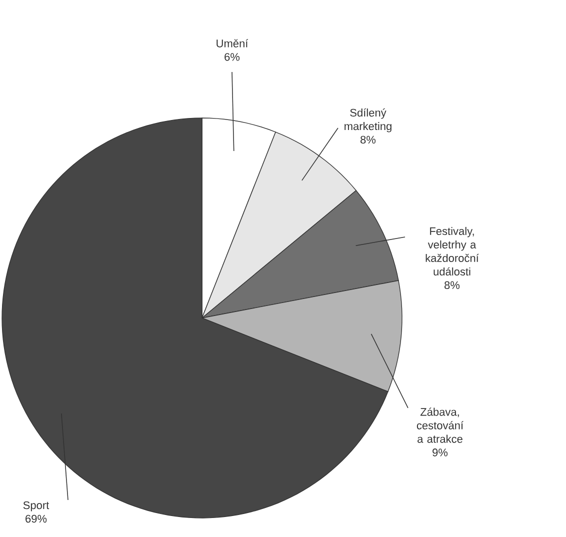 The width and height of the screenshot is (566, 537). I want to click on slice-label: Umění, so click(232, 43).